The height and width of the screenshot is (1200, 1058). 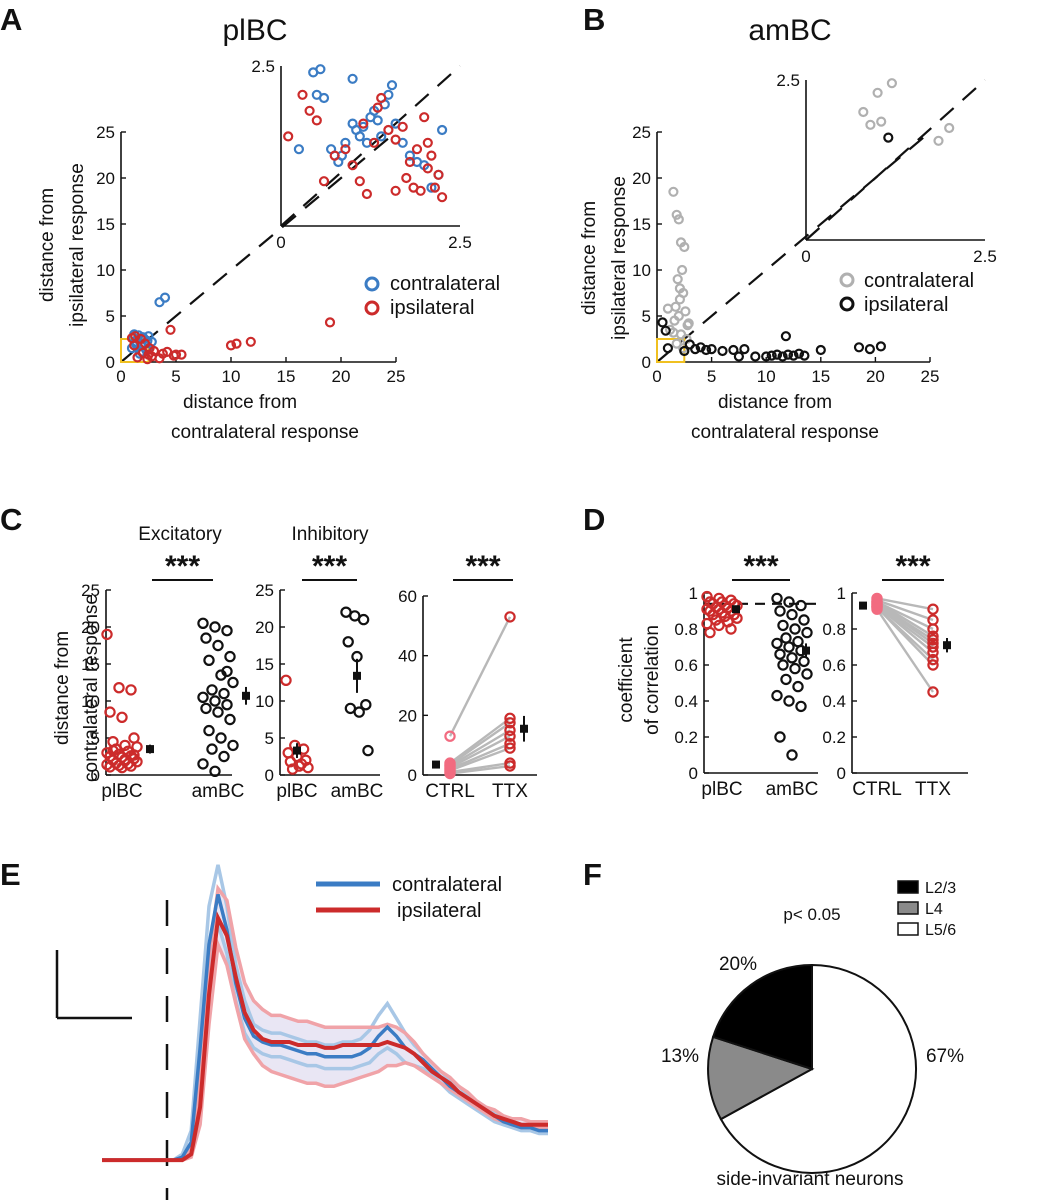 I want to click on panel-d-ttx-sig-label: ***, so click(x=912, y=566).